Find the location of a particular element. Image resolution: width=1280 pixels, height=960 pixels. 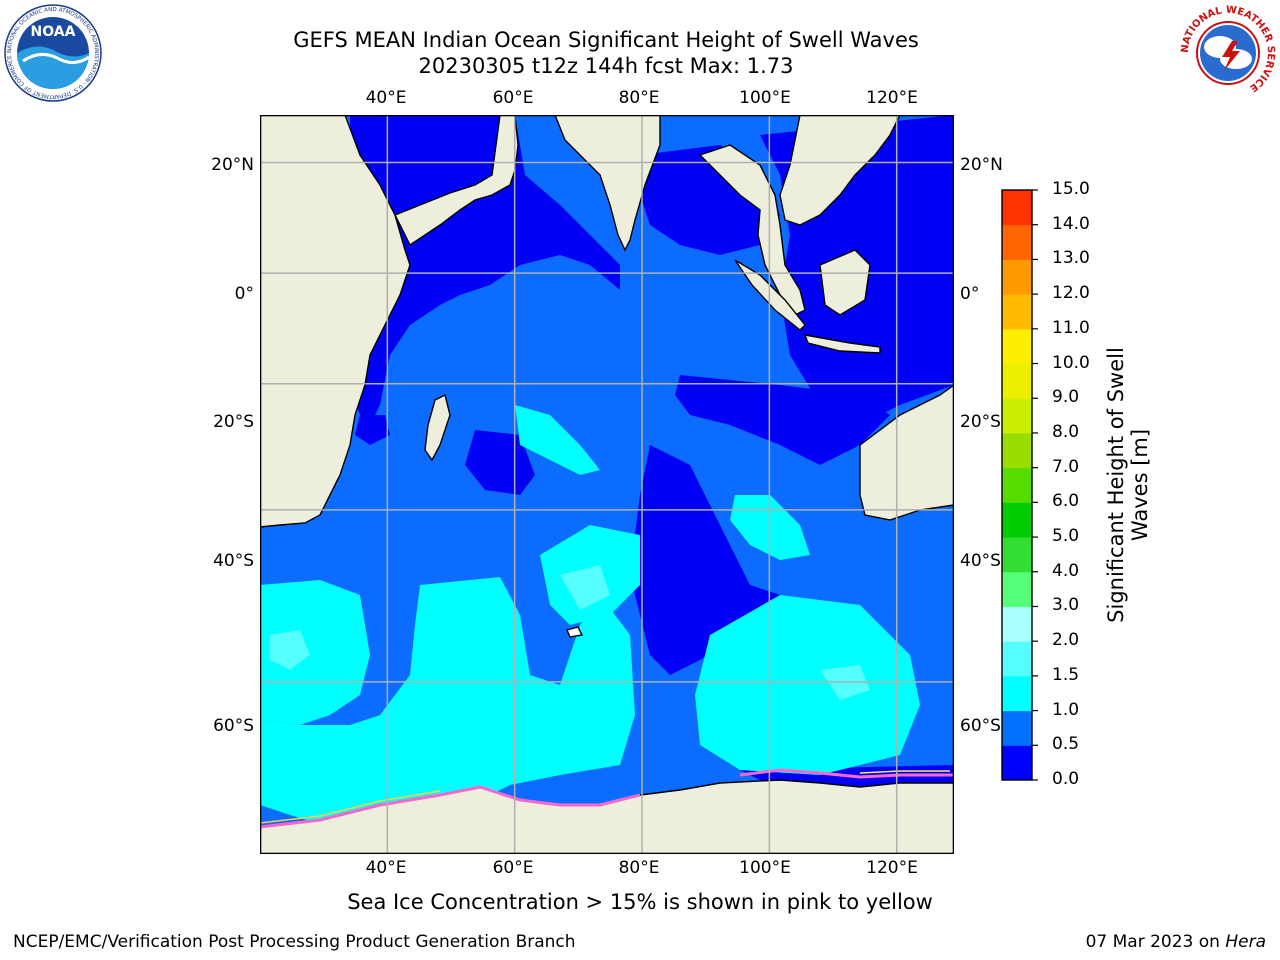

colorbar-tick-label: 0.0 is located at coordinates (1066, 779).